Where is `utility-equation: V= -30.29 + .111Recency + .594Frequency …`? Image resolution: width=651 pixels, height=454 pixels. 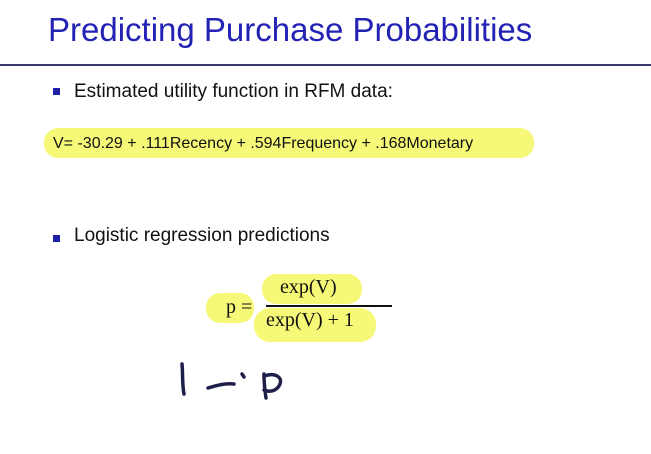
utility-equation: V= -30.29 + .111Recency + .594Frequency … is located at coordinates (263, 143).